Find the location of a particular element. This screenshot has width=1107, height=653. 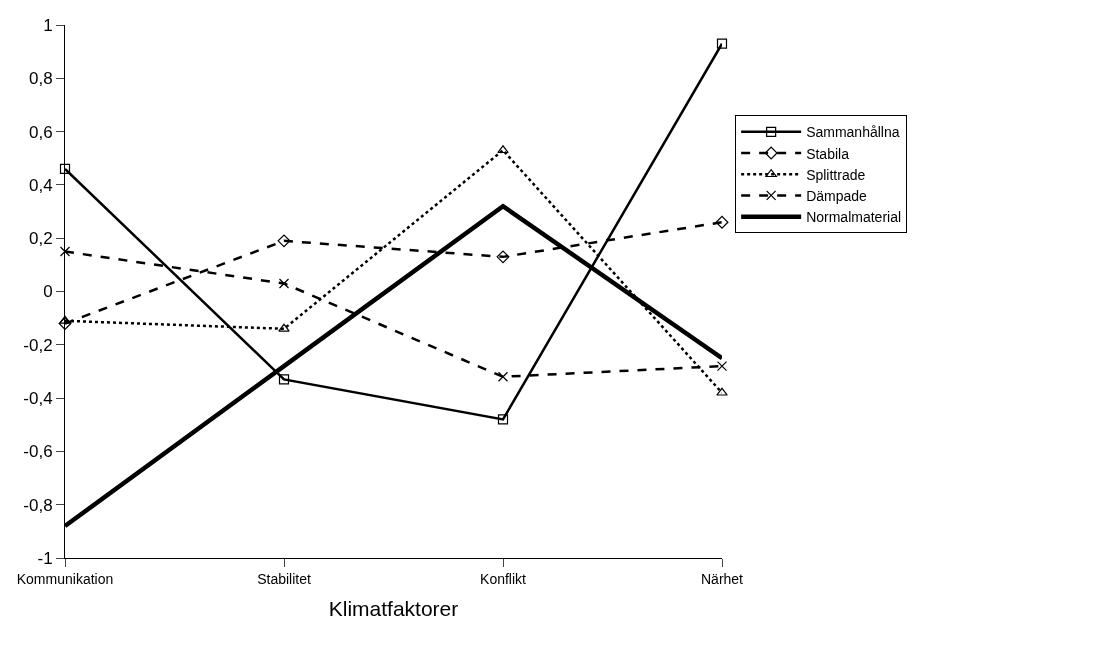

y-tick-label: -0,4 is located at coordinates (38, 399).